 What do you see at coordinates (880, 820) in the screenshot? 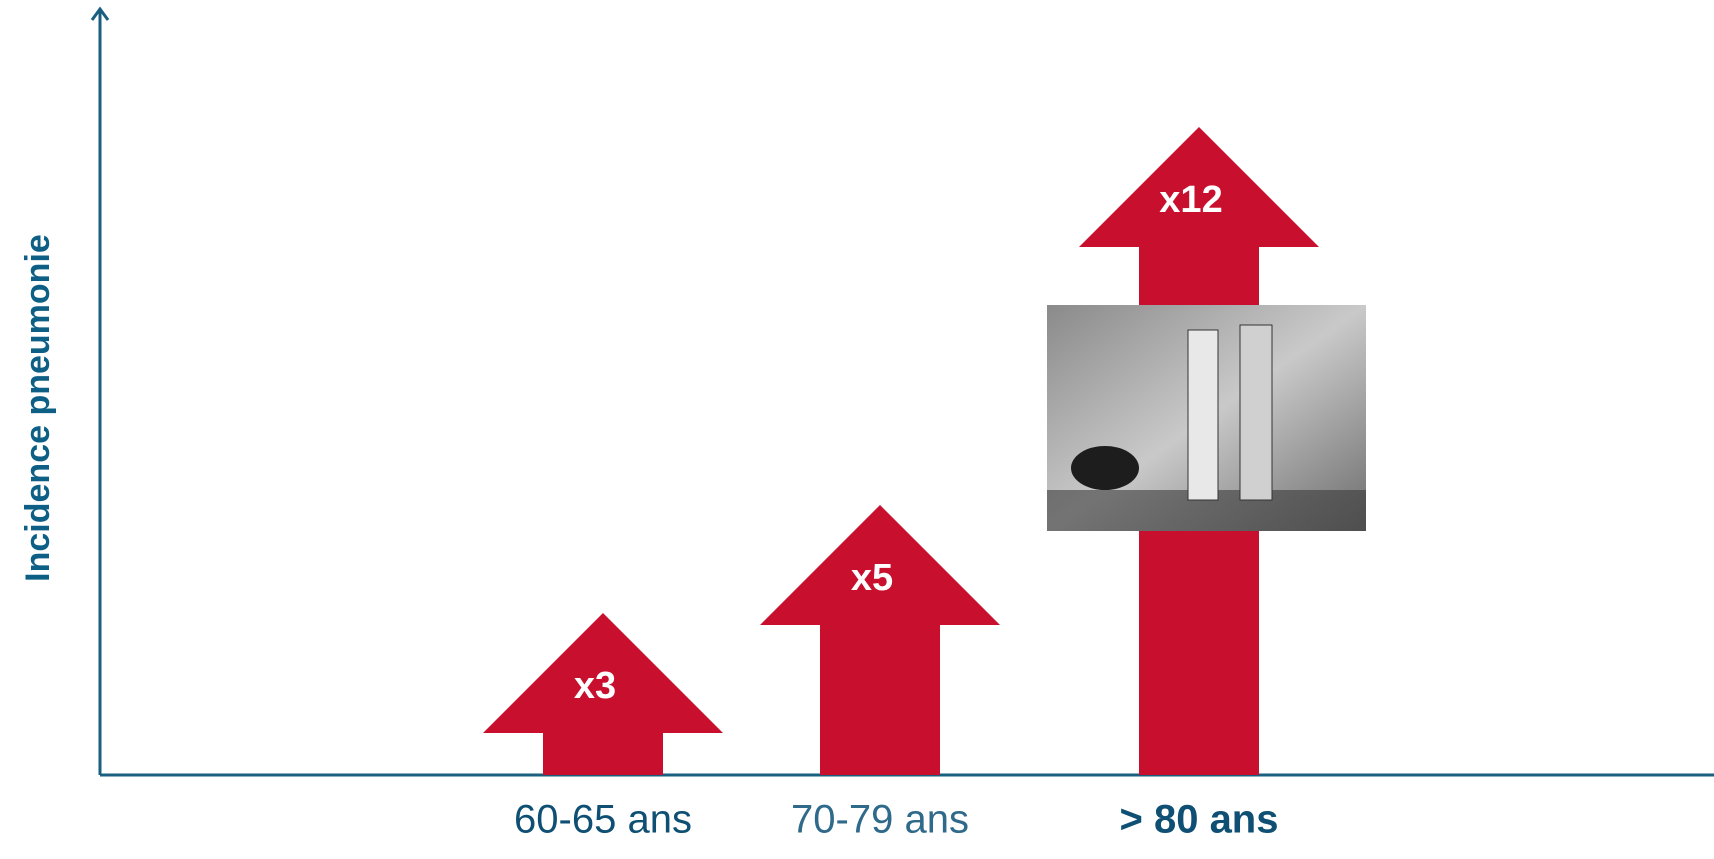
I see `x-tick-label: 70-79 ans` at bounding box center [880, 820].